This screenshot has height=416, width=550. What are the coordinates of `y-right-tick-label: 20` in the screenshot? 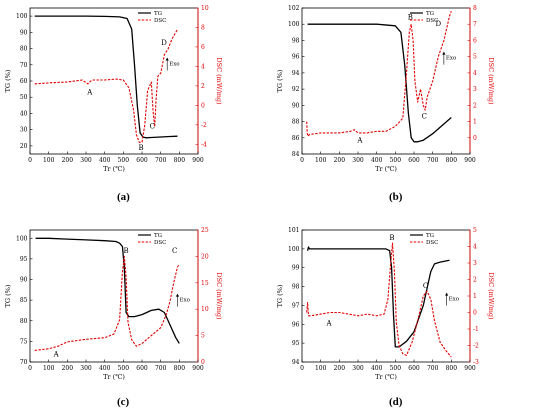 It's located at (205, 256).